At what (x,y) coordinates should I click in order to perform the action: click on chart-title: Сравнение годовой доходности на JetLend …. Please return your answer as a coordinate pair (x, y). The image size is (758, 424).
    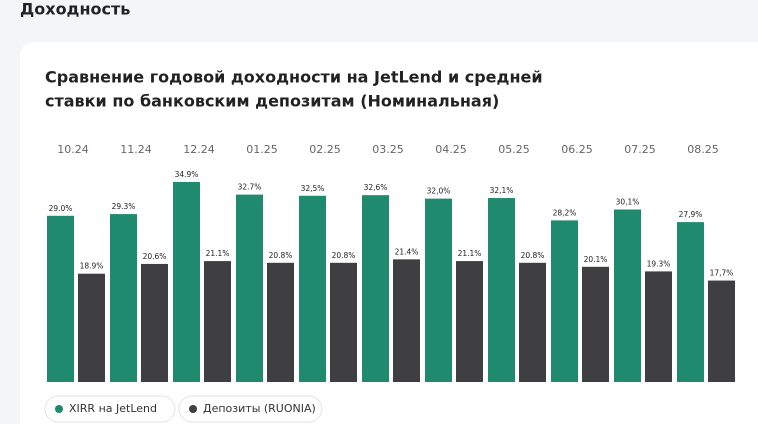
    Looking at the image, I should click on (294, 77).